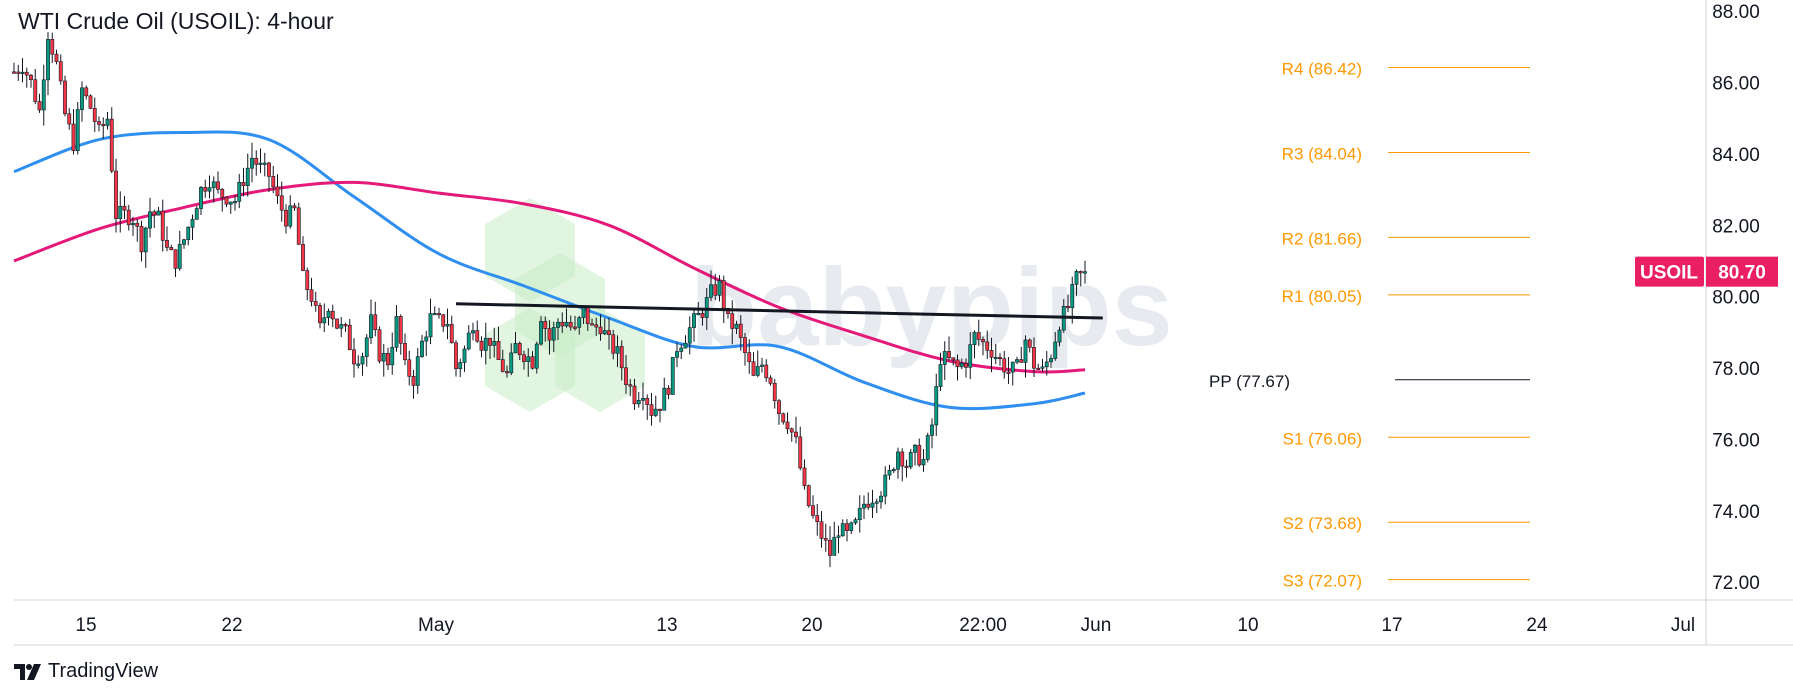 This screenshot has width=1793, height=700. Describe the element at coordinates (1683, 625) in the screenshot. I see `x-tick-label: Jul` at that location.